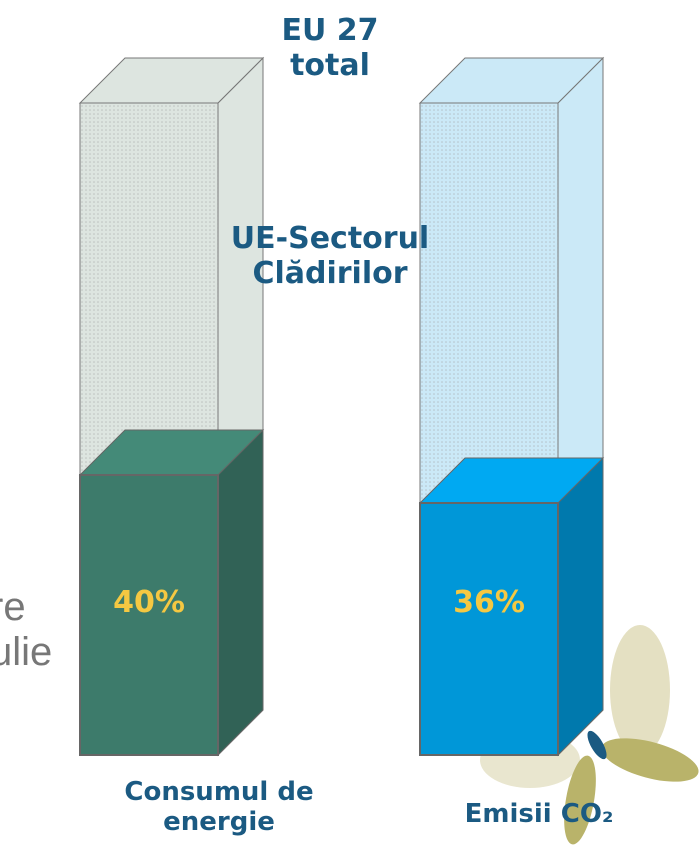 Image resolution: width=700 pixels, height=857 pixels. I want to click on value-label: 40%, so click(149, 602).